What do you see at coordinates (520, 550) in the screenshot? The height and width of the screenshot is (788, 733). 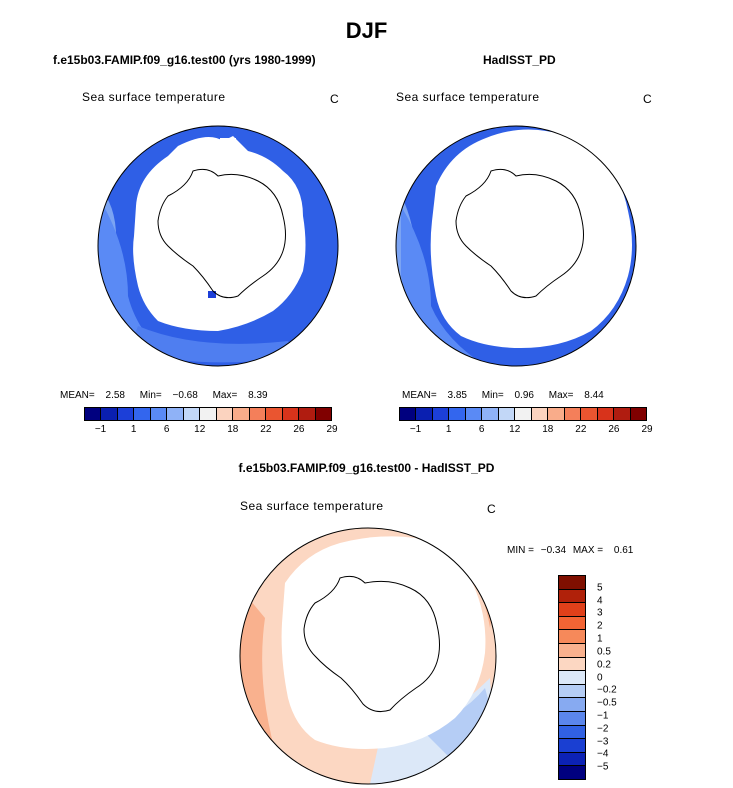 I see `diff-min-label: MIN =` at bounding box center [520, 550].